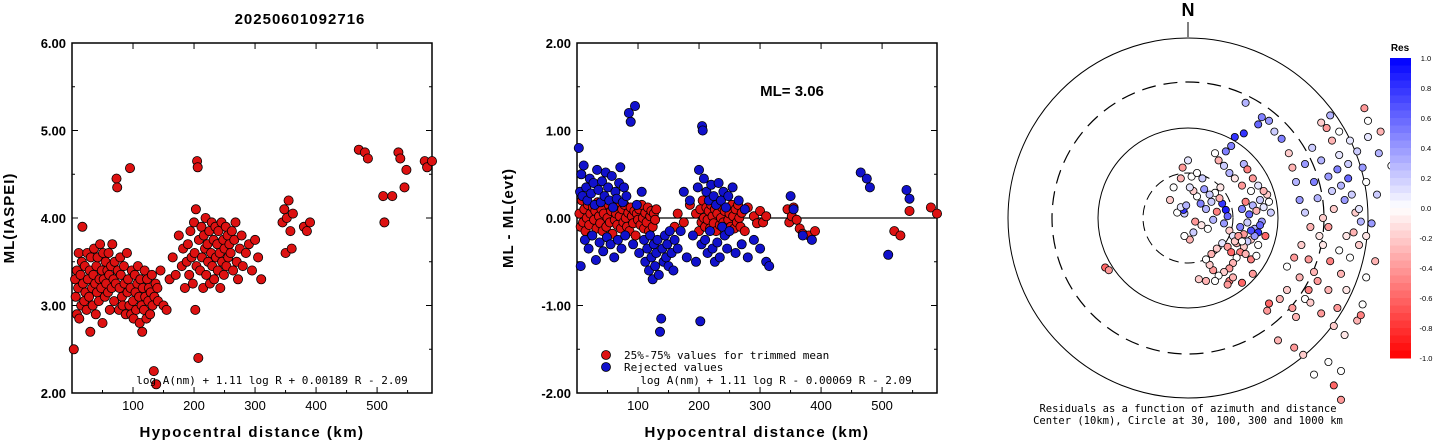 Image resolution: width=1437 pixels, height=441 pixels. What do you see at coordinates (1426, 328) in the screenshot?
I see `colorbar-tick-label: -0.8` at bounding box center [1426, 328].